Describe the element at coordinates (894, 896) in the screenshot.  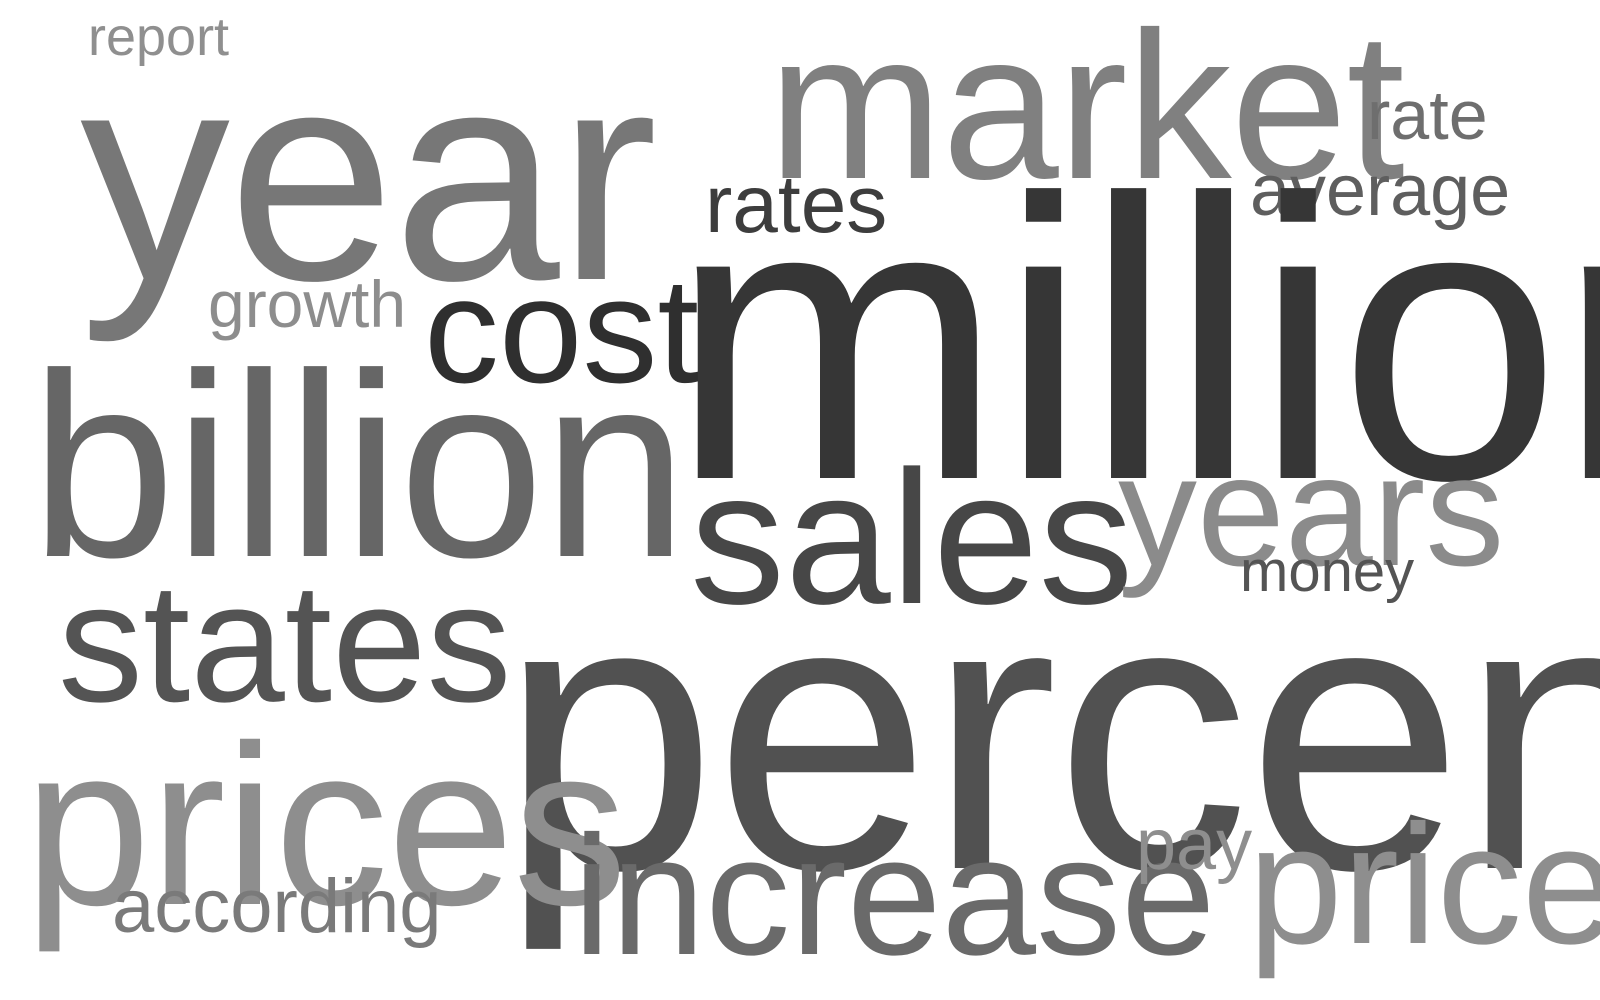
I see `word-increase: increase` at that location.